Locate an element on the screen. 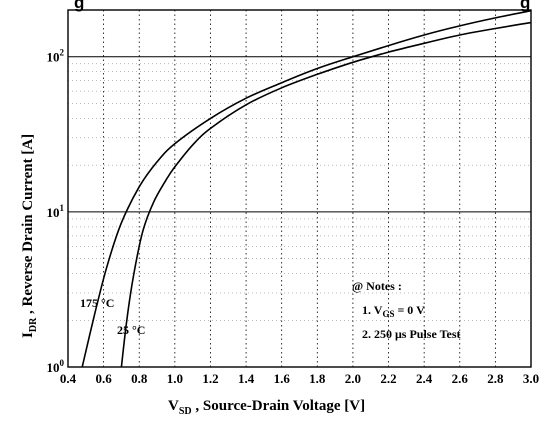  y-tick-label: 10² is located at coordinates (56, 56).